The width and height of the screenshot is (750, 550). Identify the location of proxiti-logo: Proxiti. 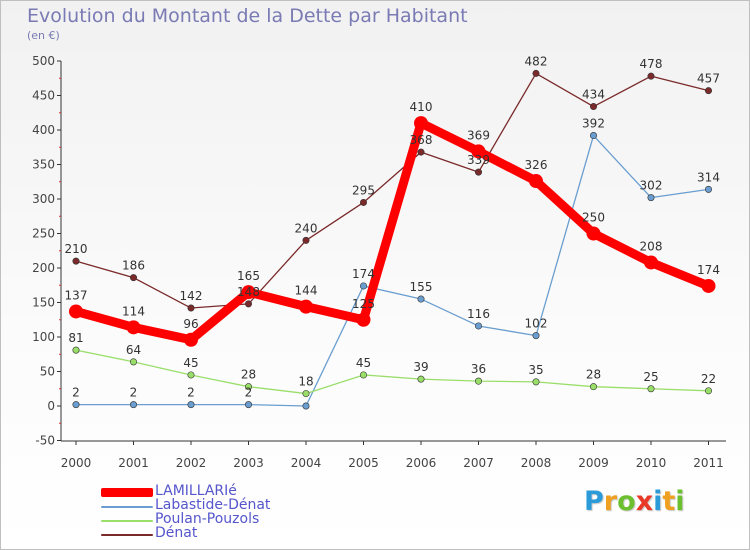
(634, 501).